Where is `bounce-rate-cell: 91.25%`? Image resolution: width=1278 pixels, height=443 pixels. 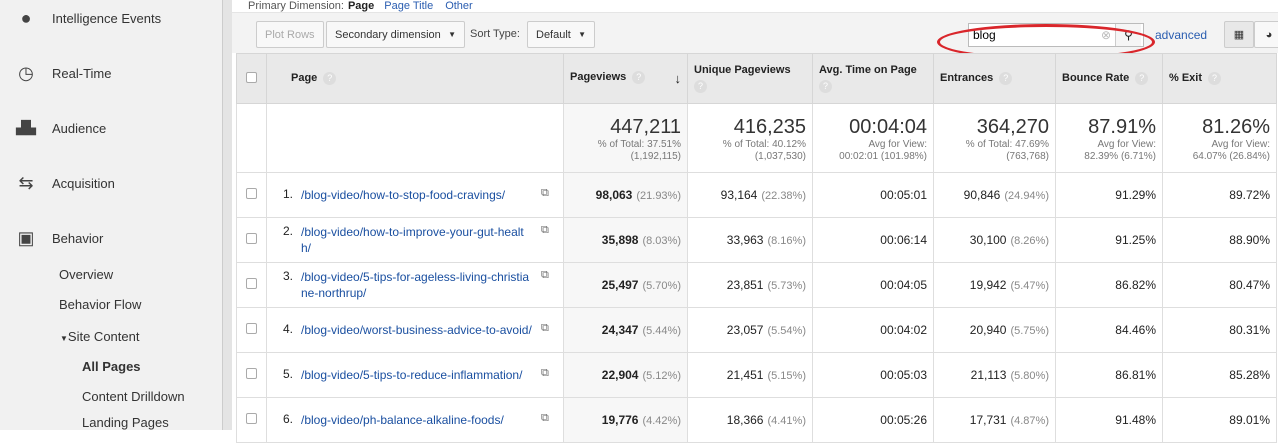
bounce-rate-cell: 91.25% is located at coordinates (1109, 240).